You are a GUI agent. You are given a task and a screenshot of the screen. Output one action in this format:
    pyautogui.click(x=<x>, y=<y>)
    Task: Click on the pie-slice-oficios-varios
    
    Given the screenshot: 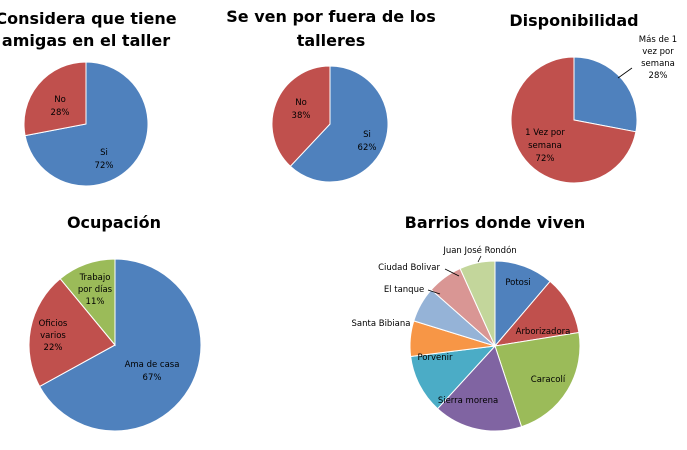 What is the action you would take?
    pyautogui.click(x=72, y=333)
    